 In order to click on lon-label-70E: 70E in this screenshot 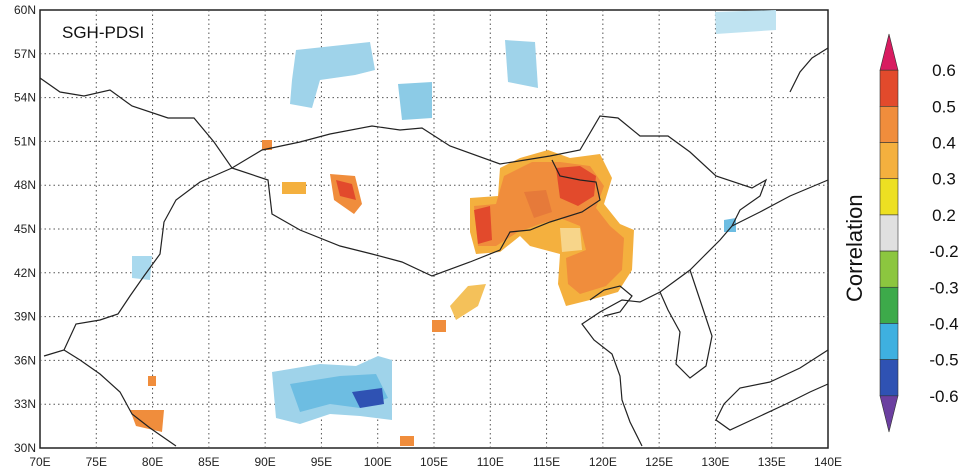, I will do `click(39, 462)`.